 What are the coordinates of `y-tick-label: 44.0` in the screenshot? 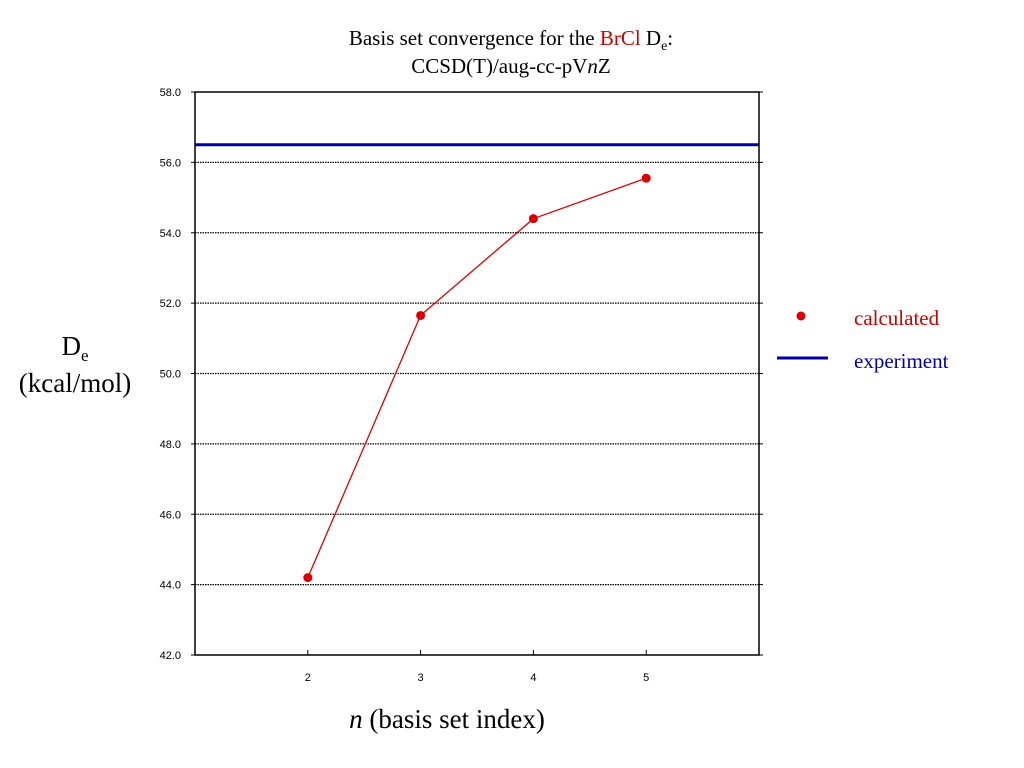 It's located at (170, 586).